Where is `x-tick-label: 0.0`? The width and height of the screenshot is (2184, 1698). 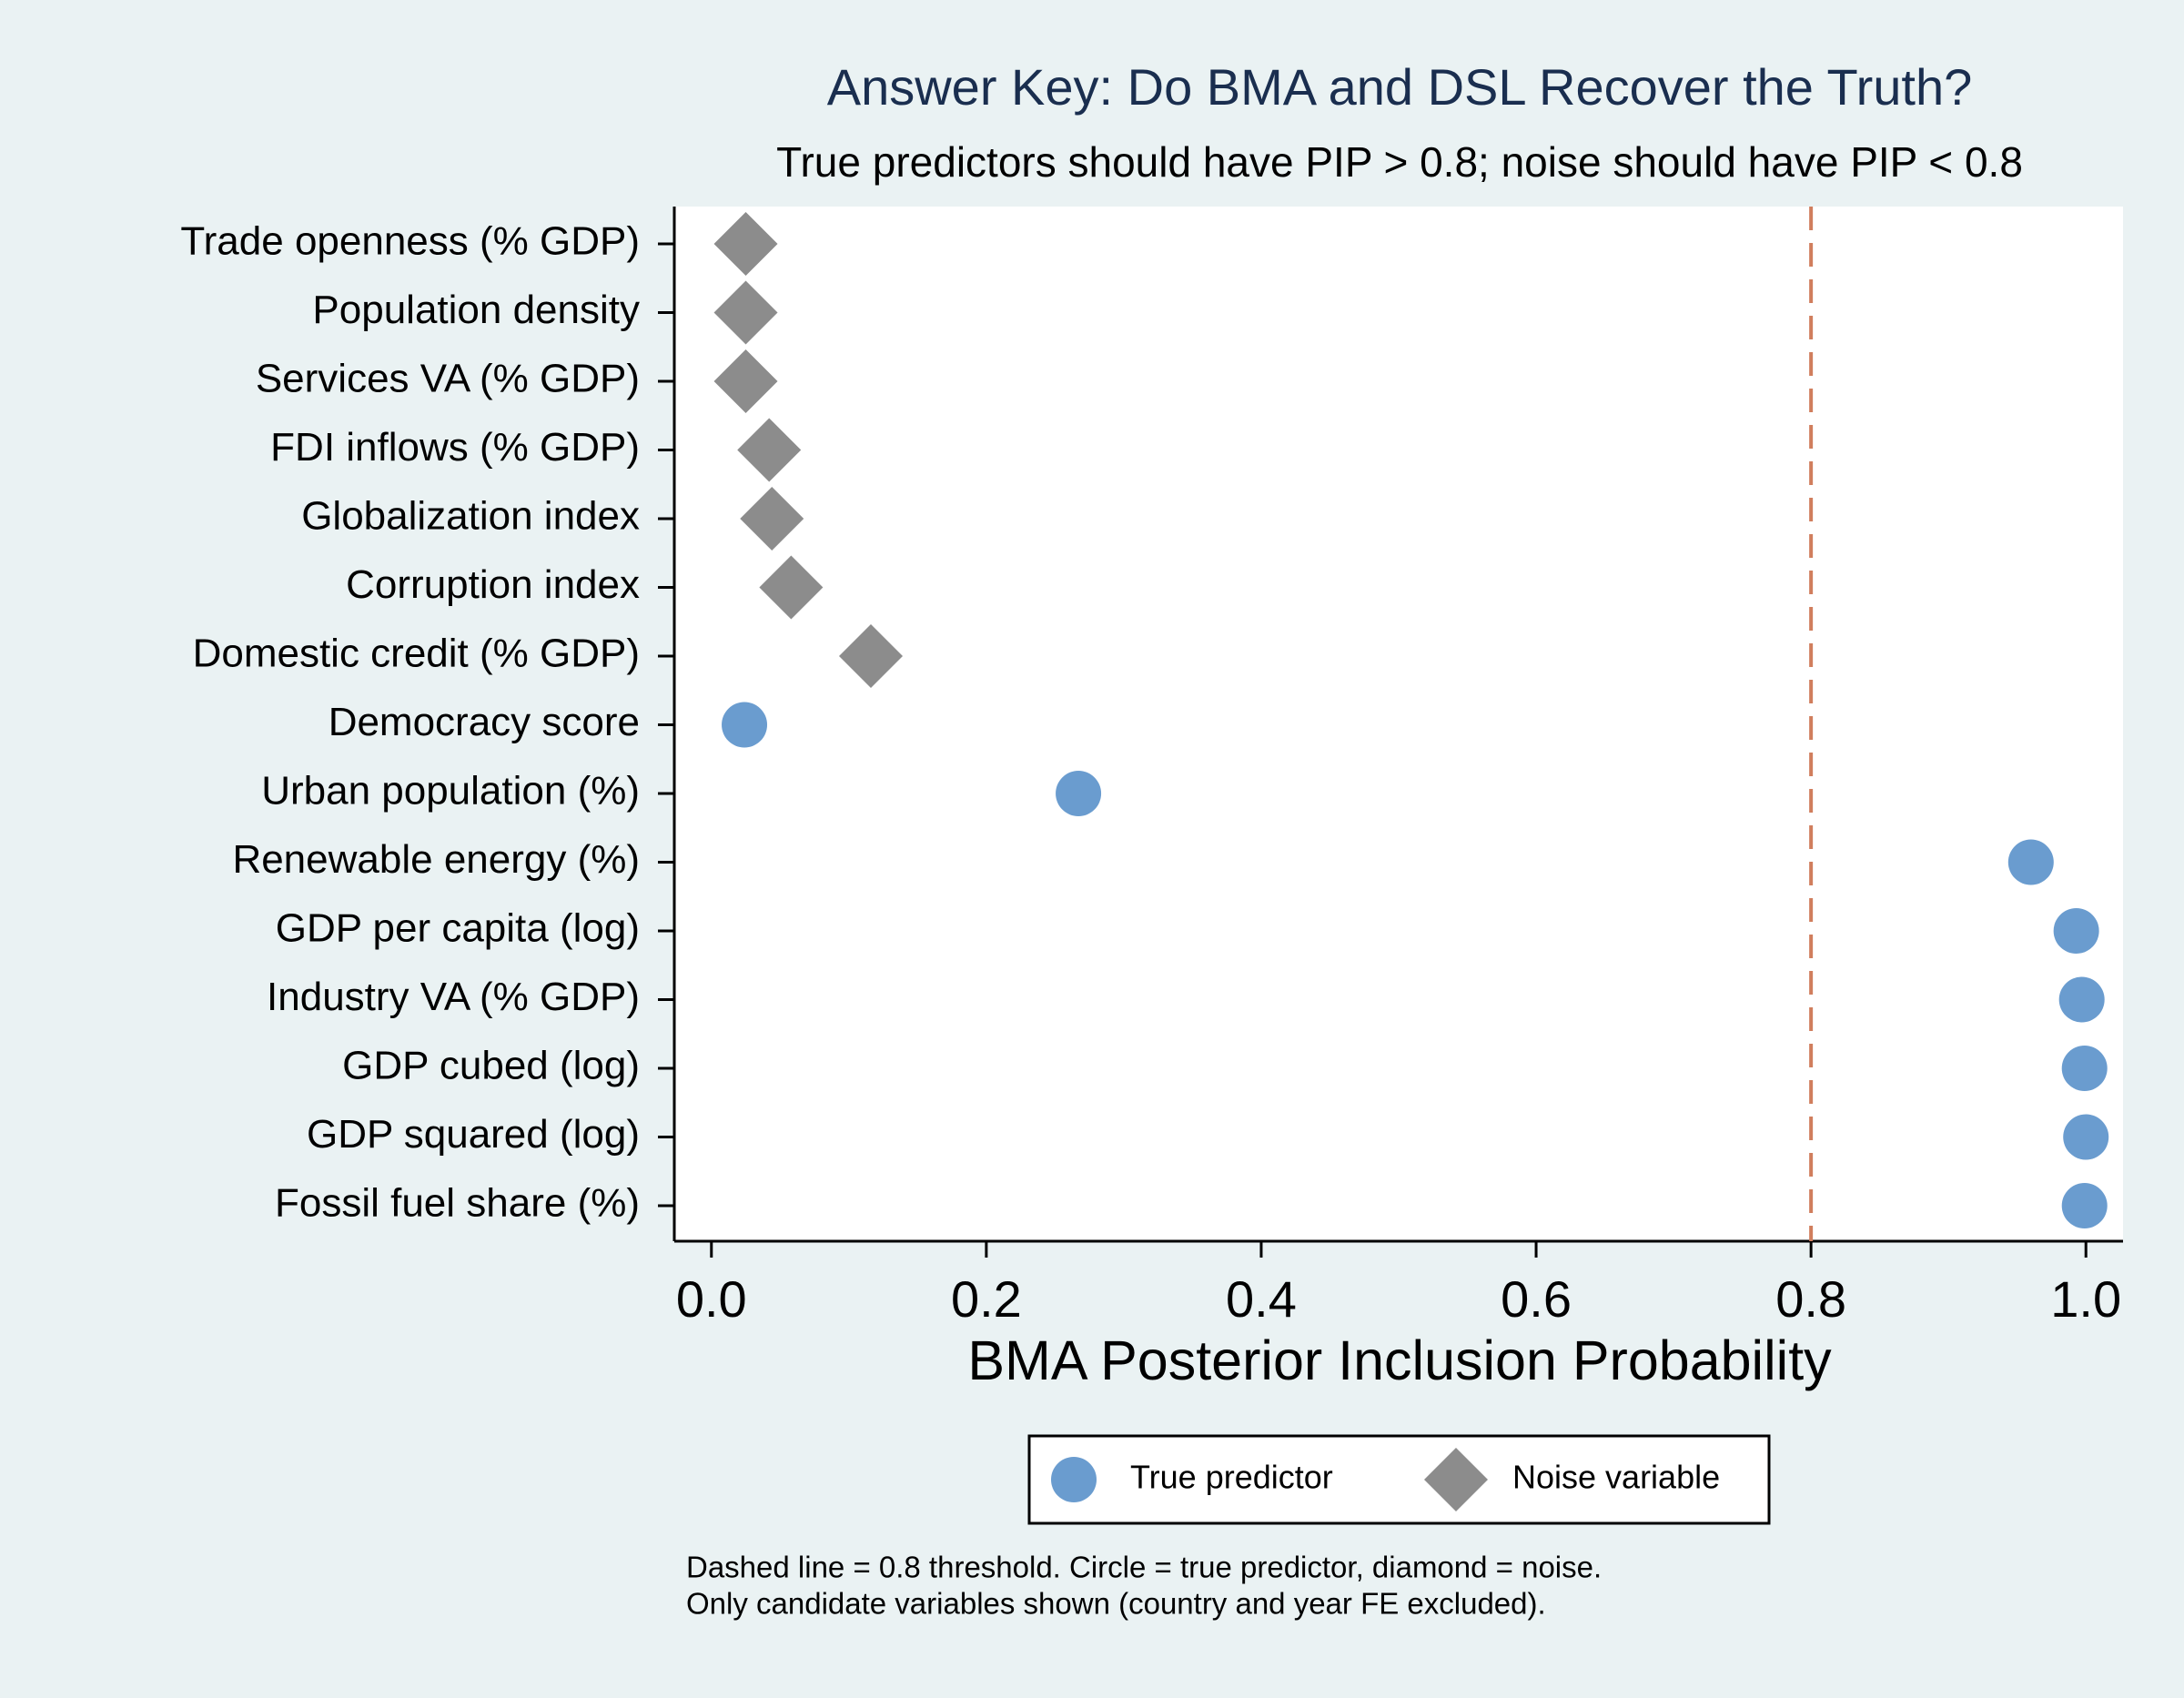
x-tick-label: 0.0 is located at coordinates (712, 1299).